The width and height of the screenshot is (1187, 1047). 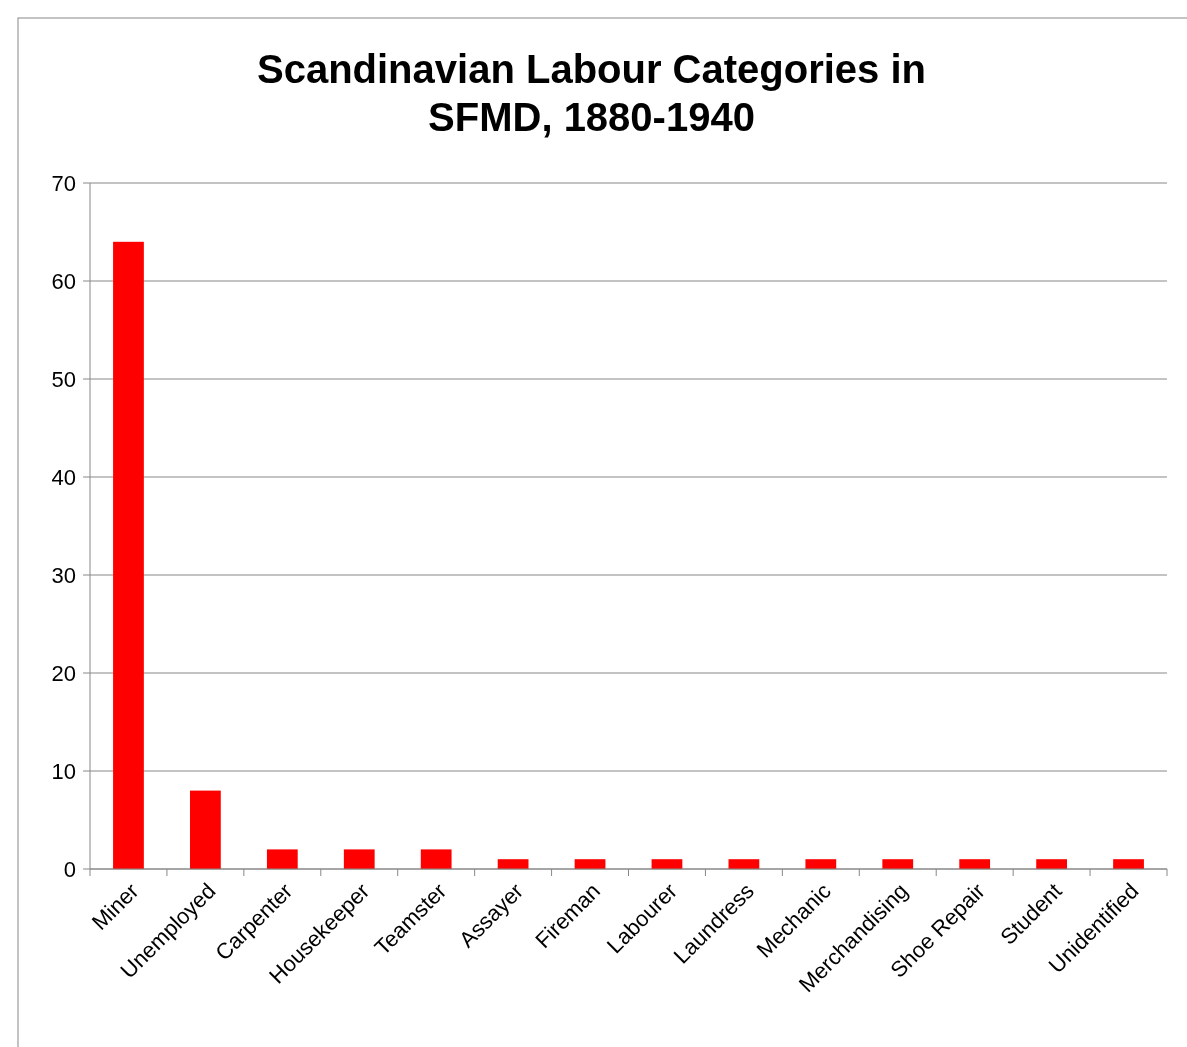 I want to click on y-tick-label: 60, so click(x=63, y=281).